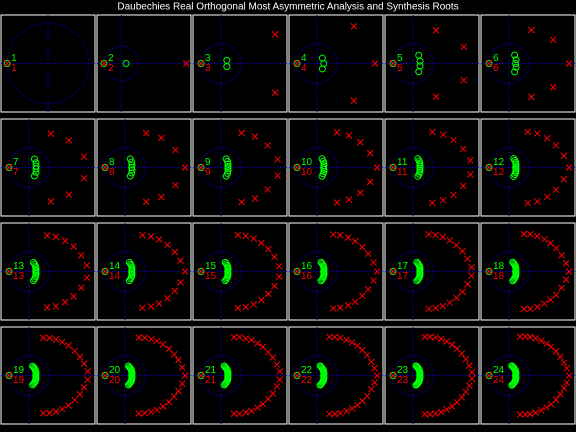 This screenshot has height=432, width=576. I want to click on synthesis-multiplicity: 21, so click(211, 380).